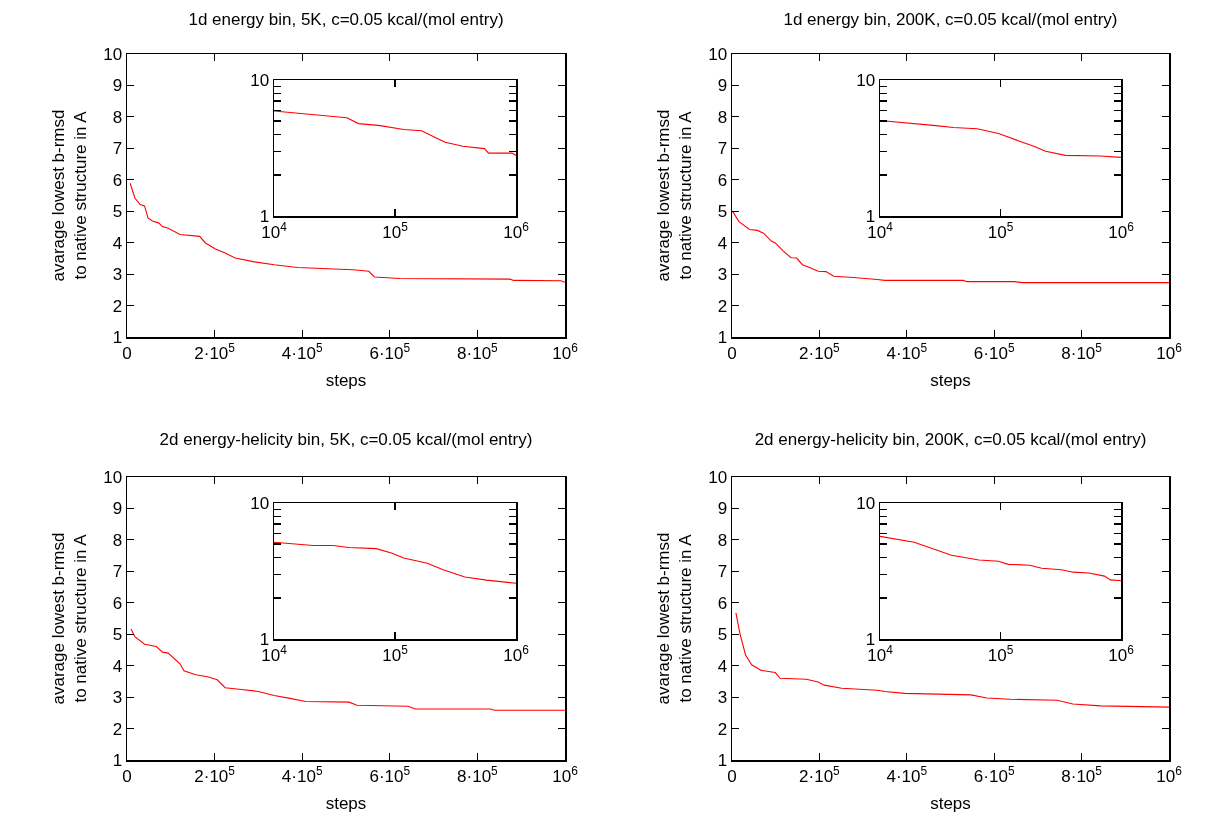 Image resolution: width=1221 pixels, height=829 pixels. I want to click on chart-title: 2d energy-helicity bin, 200K, c=0.05 kcal/(mol entry), so click(950, 439).